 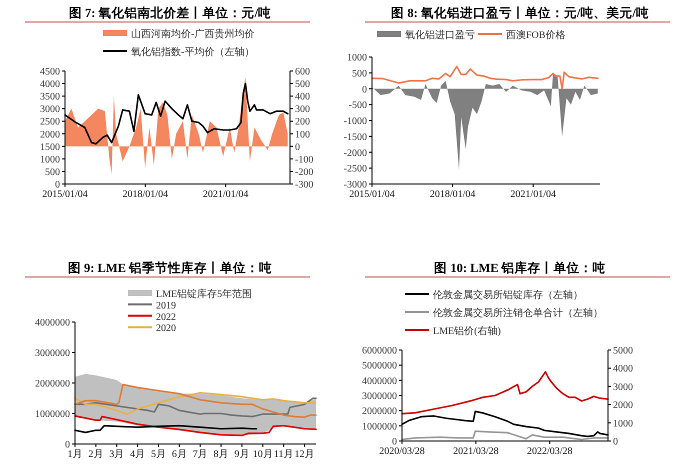 What do you see at coordinates (379, 366) in the screenshot?
I see `y-tick-label: 5000000` at bounding box center [379, 366].